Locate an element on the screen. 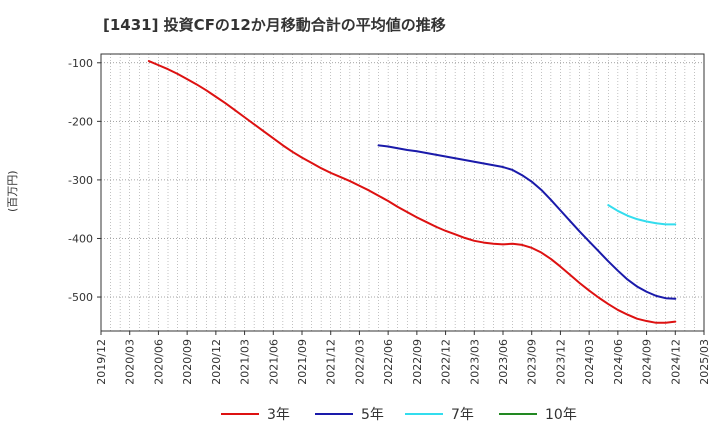  y-tick-label: -400 is located at coordinates (80, 238).